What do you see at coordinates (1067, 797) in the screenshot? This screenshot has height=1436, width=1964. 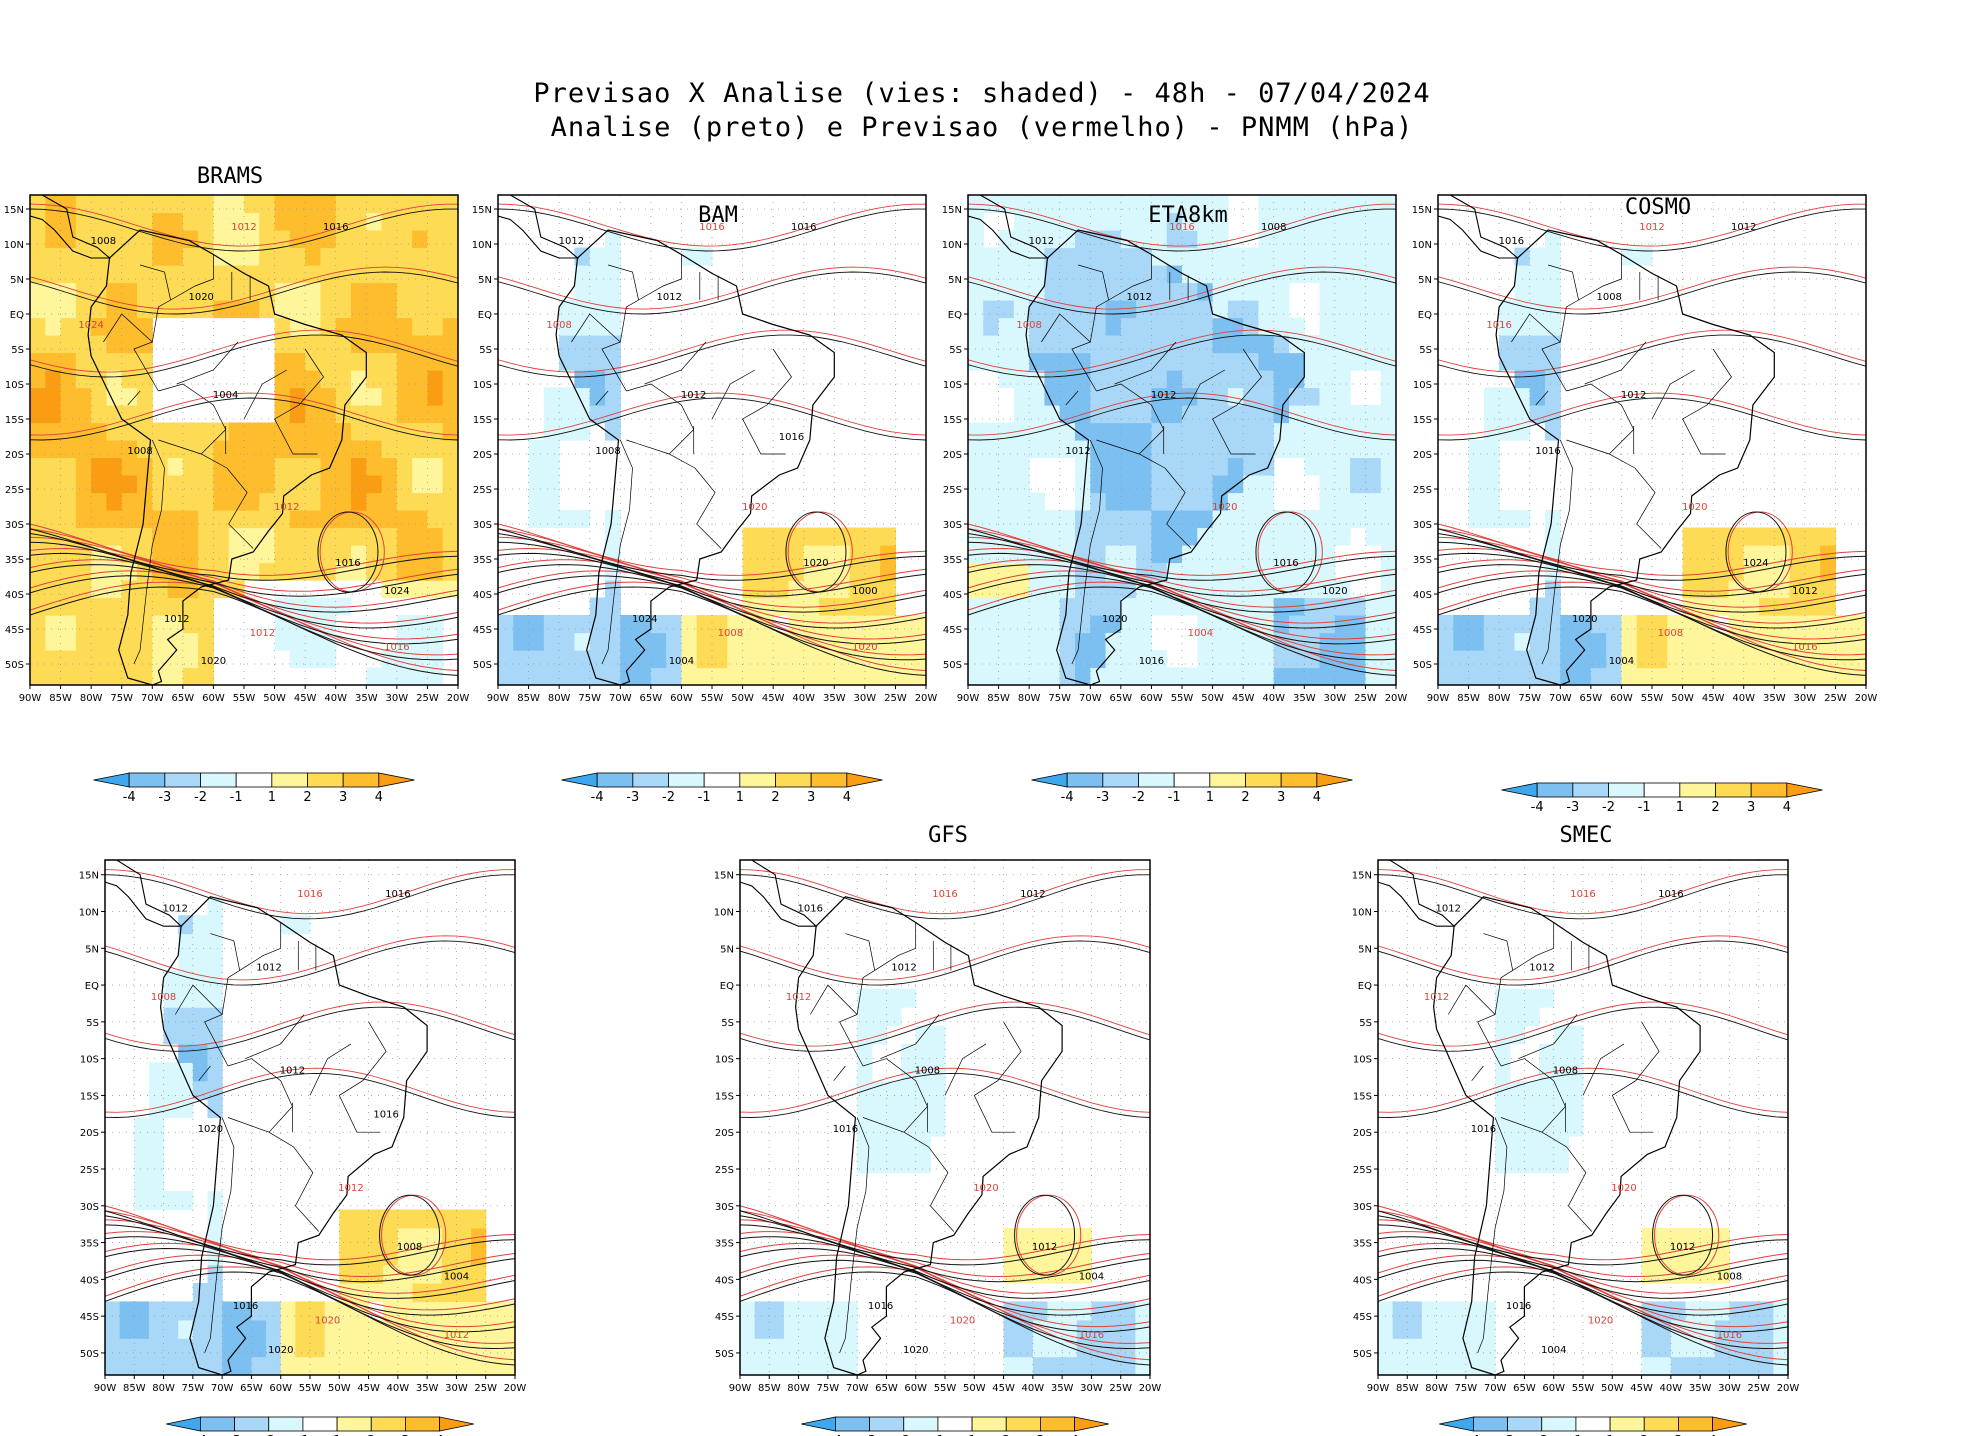 I see `colorbar-tick-label: -4` at bounding box center [1067, 797].